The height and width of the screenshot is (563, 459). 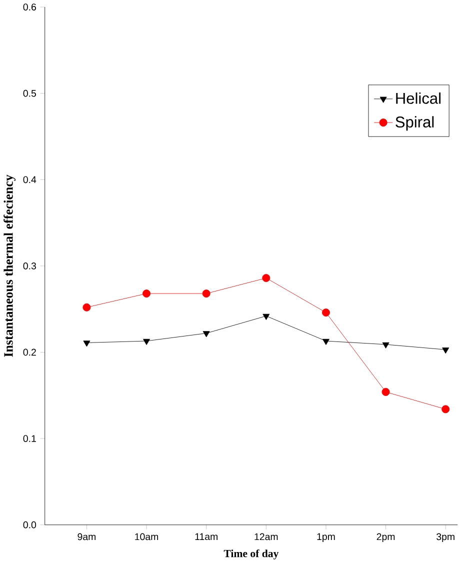 I want to click on y-tick-label: 0.3, so click(x=29, y=266).